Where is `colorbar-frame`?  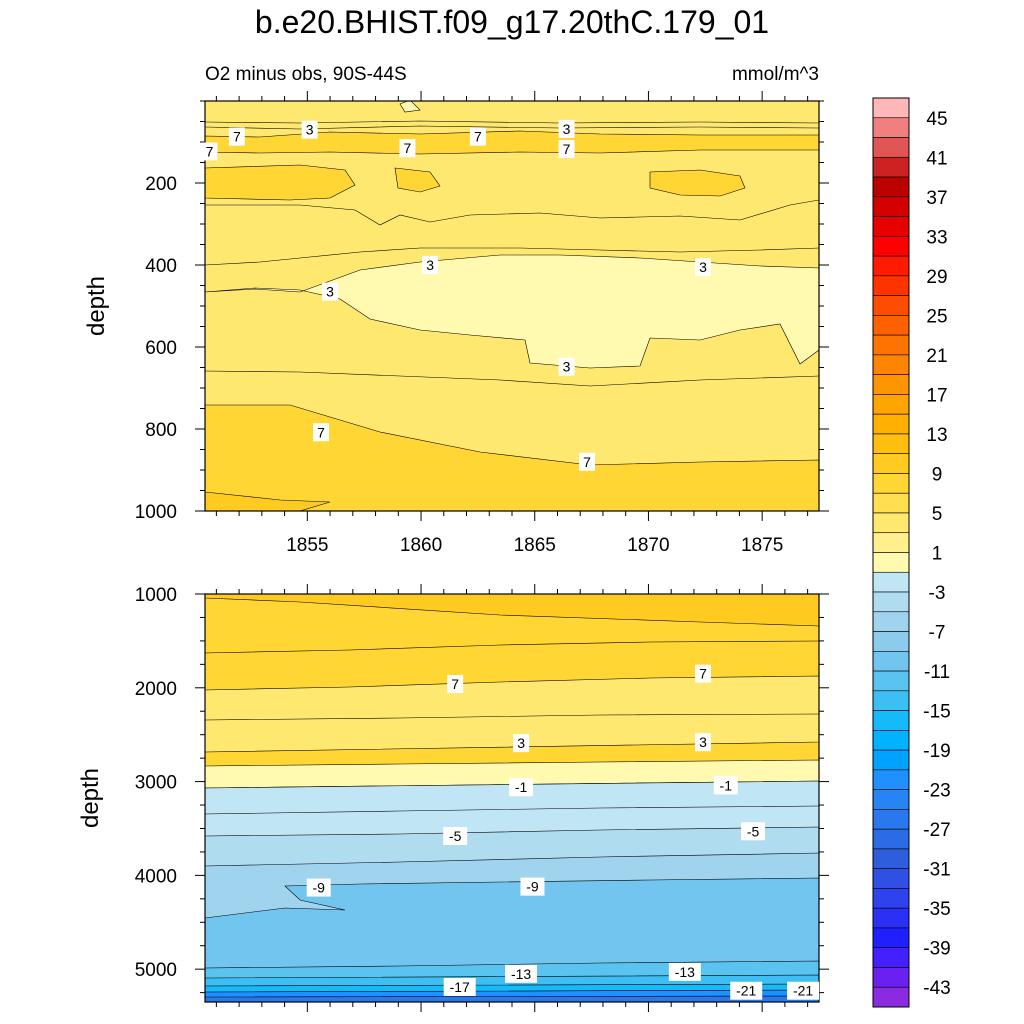 colorbar-frame is located at coordinates (891, 552).